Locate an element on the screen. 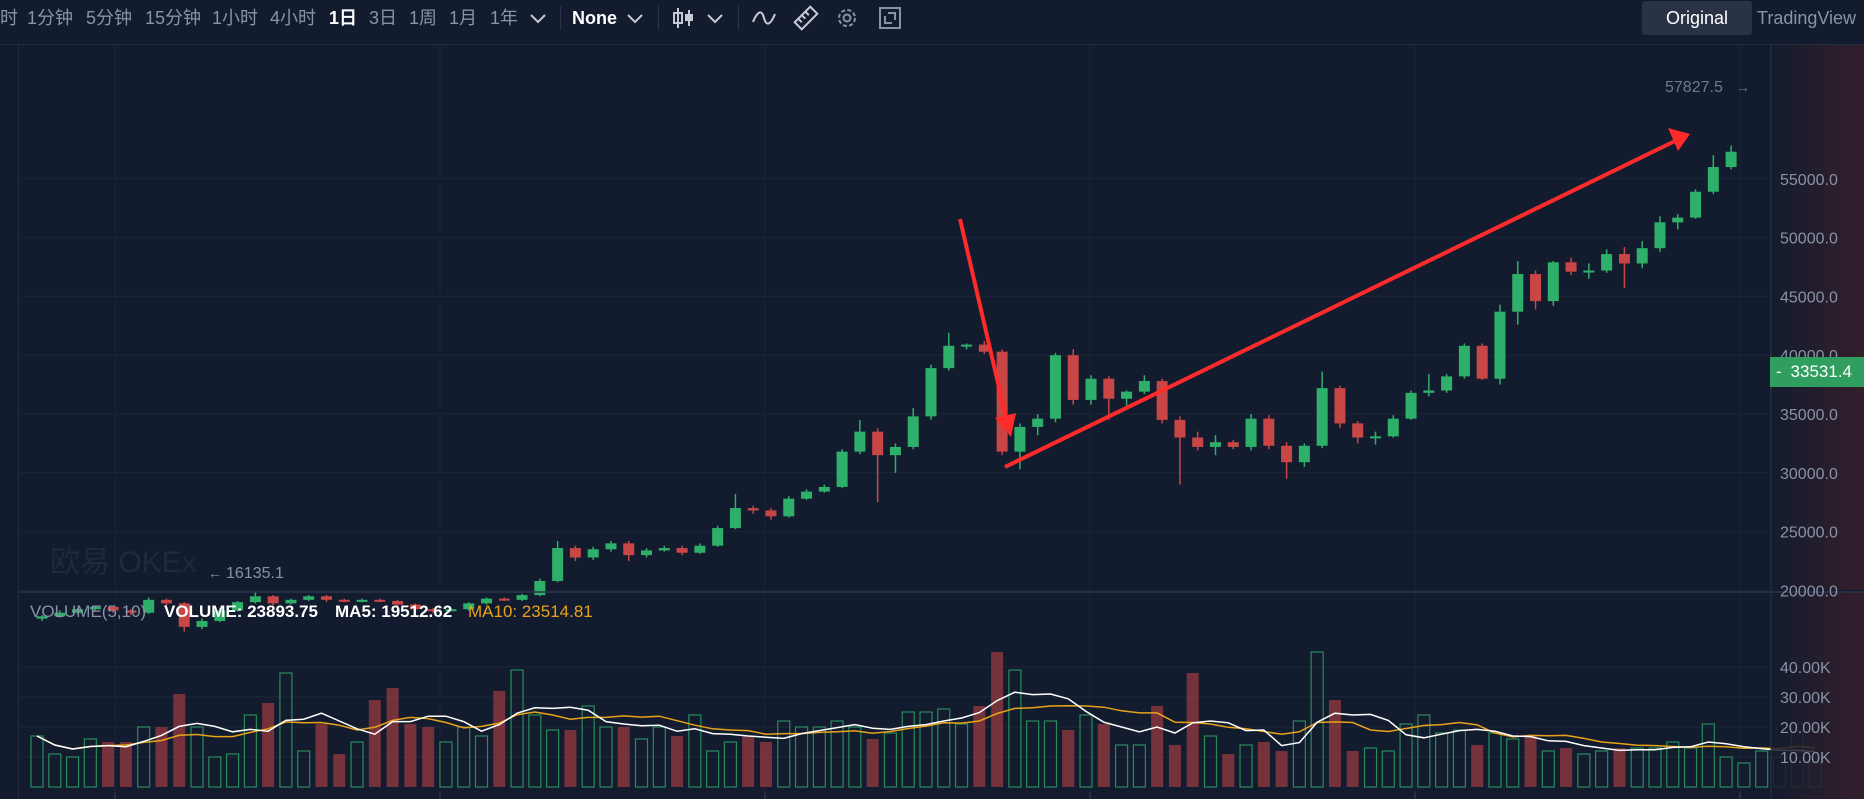  interval-1m: 1分钟 is located at coordinates (50, 18).